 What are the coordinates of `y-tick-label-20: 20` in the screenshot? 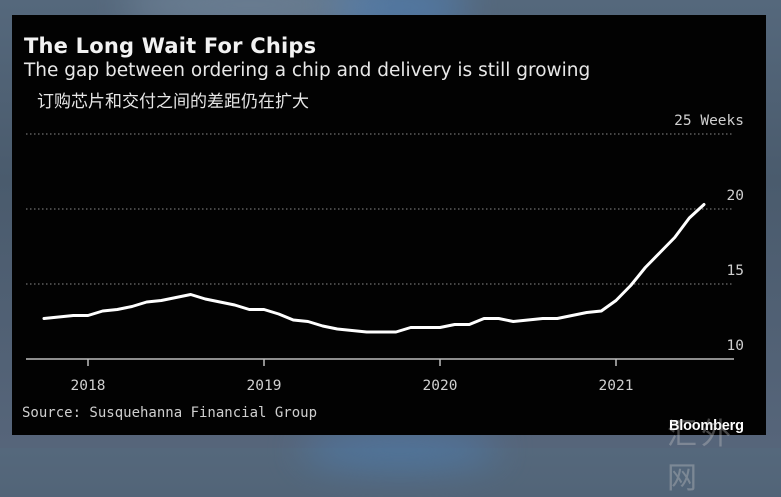 It's located at (735, 196).